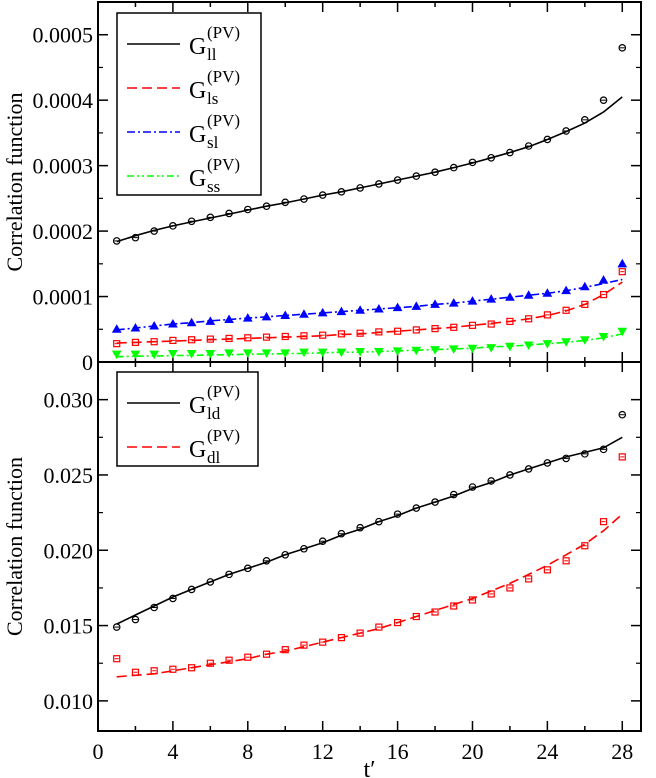 Image resolution: width=656 pixels, height=778 pixels. Describe the element at coordinates (369, 304) in the screenshot. I see `fit-line-sl` at that location.